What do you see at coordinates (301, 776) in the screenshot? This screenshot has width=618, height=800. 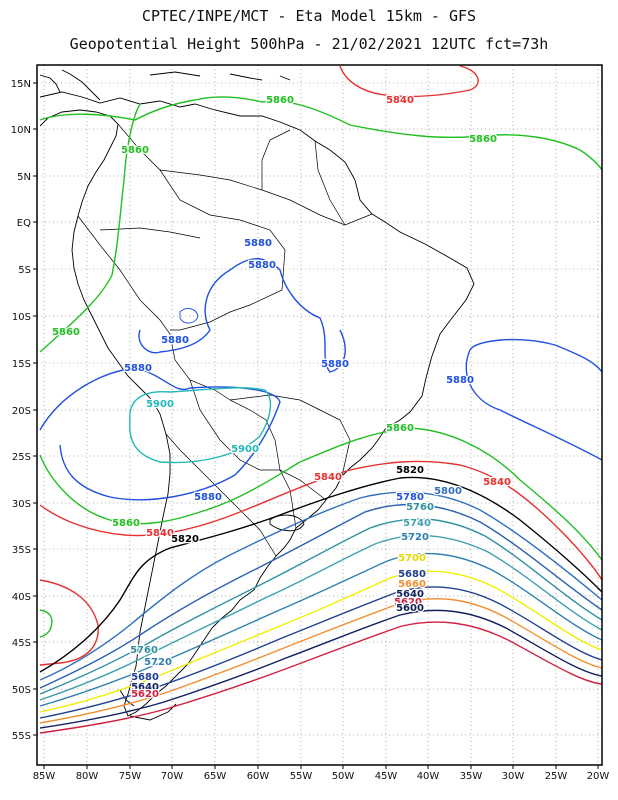 I see `lon-tick-label: 55W` at bounding box center [301, 776].